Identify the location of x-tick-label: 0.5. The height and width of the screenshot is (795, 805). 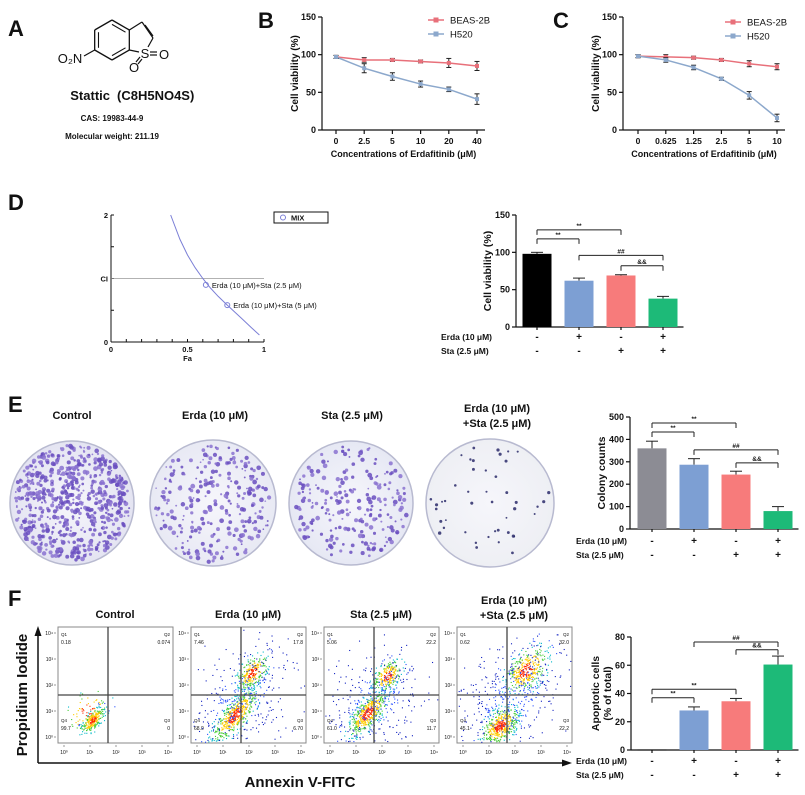
(187, 349).